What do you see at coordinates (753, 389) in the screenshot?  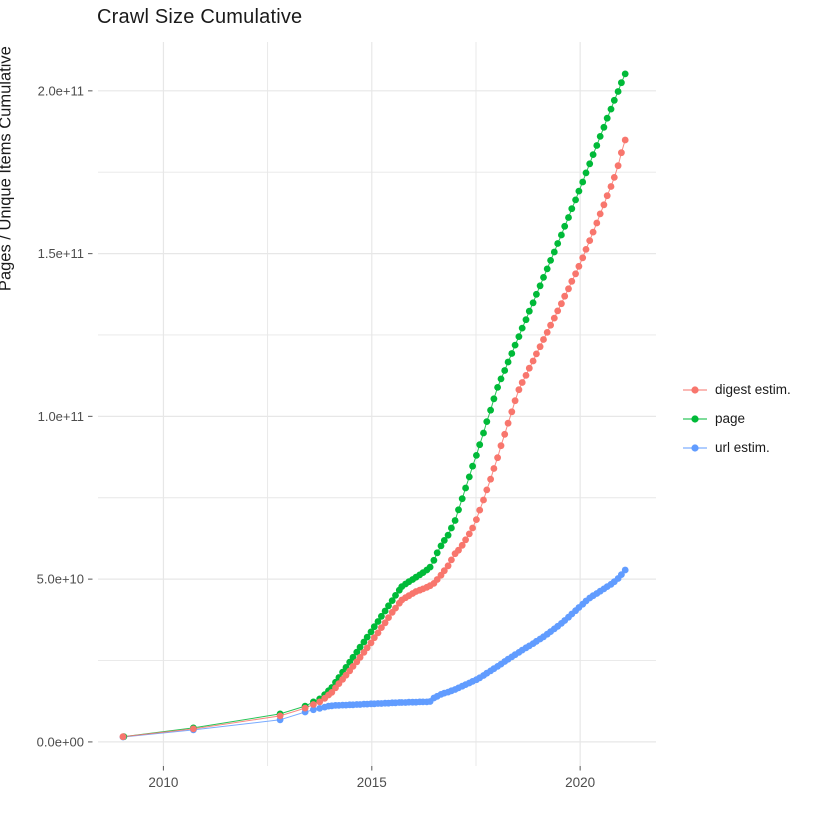 I see `legend-label-digest: digest estim.` at bounding box center [753, 389].